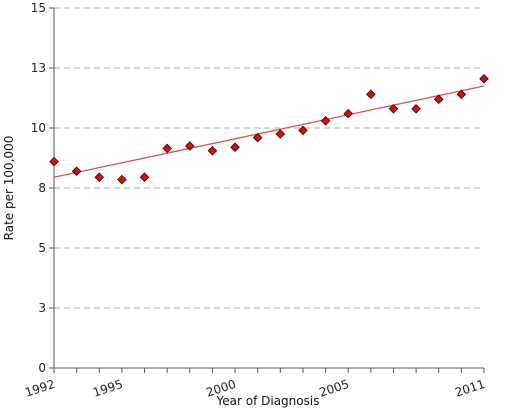 The image size is (508, 412). What do you see at coordinates (333, 388) in the screenshot?
I see `x-tick-label: 2005` at bounding box center [333, 388].